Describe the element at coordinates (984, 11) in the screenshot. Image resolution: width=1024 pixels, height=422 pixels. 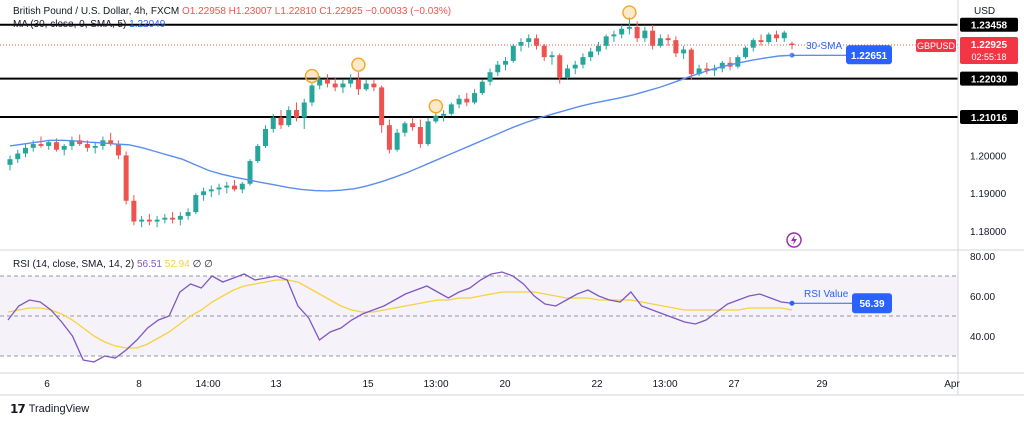
I see `currency-label: USD` at that location.